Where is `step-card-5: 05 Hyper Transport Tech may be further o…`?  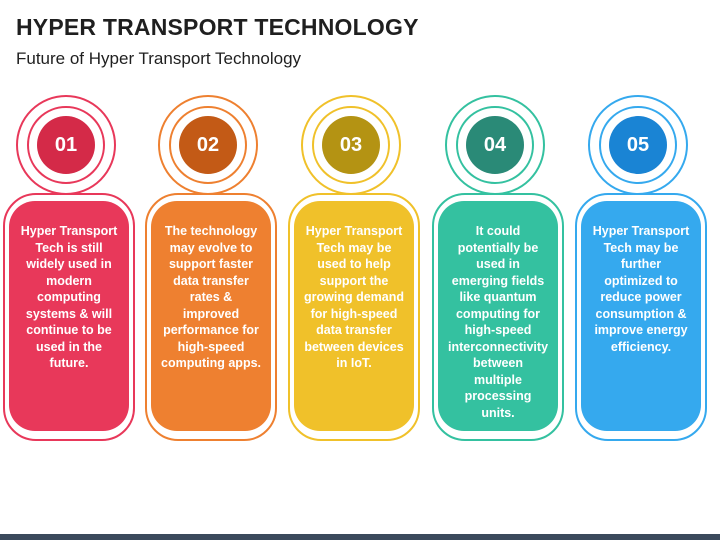
step-card-5: 05 Hyper Transport Tech may be further o… is located at coordinates (641, 270).